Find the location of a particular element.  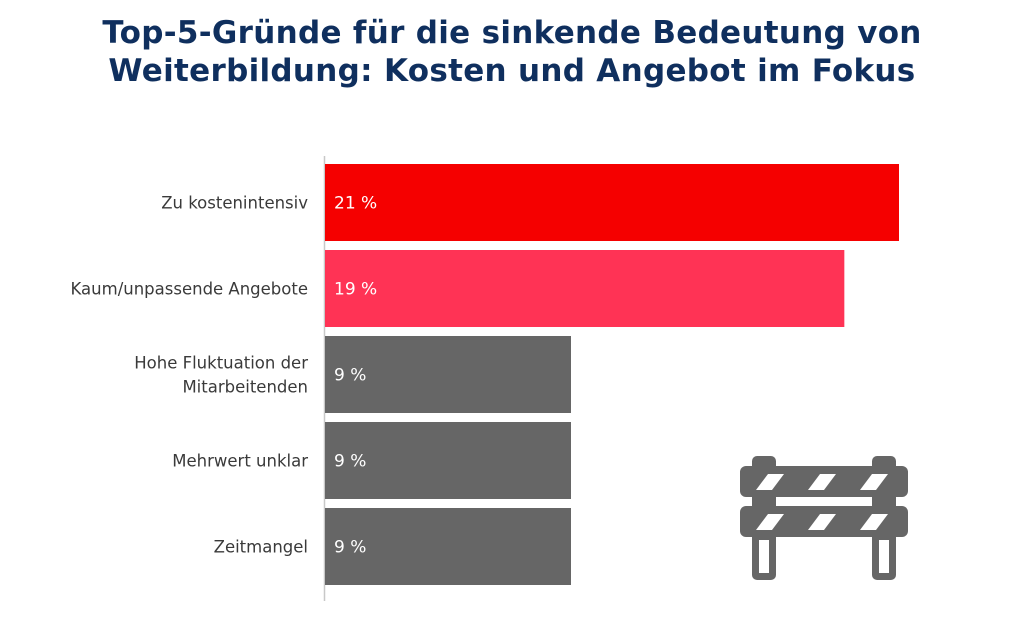

category-label-2: Kaum/unpassende Angebote is located at coordinates (189, 289).